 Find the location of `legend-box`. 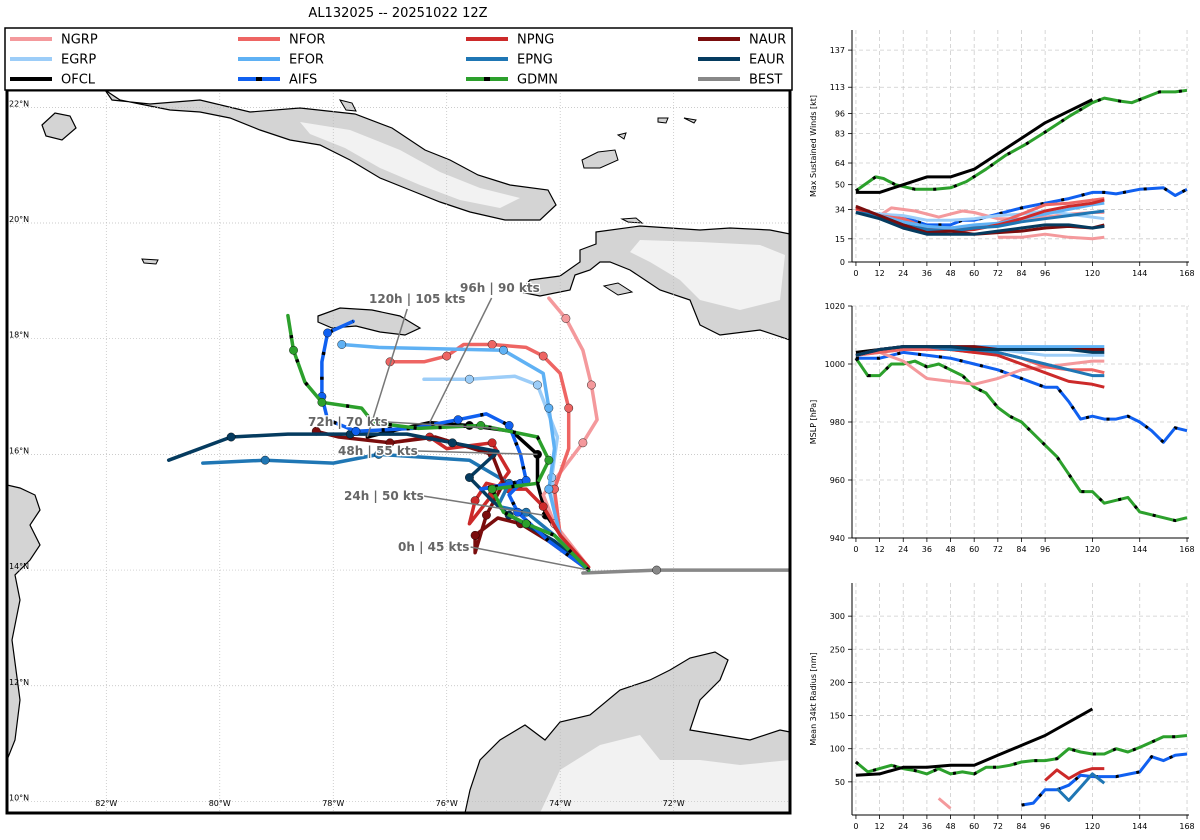

legend-box is located at coordinates (398, 59).